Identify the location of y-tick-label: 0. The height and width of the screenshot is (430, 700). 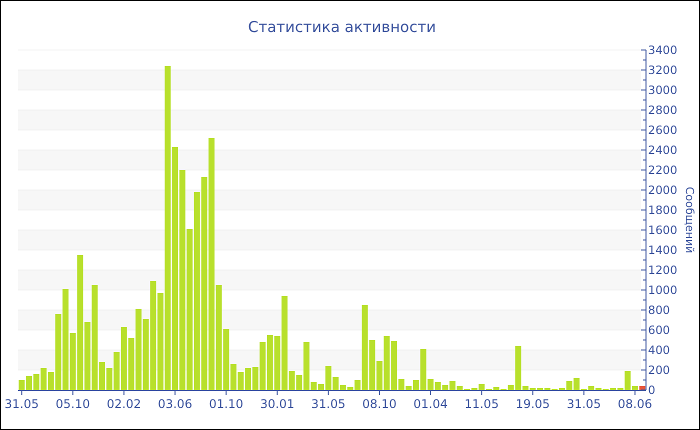
(652, 390).